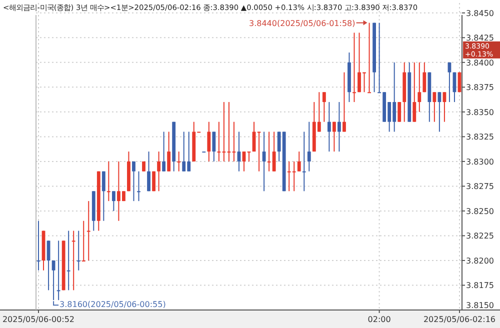 The image size is (500, 328). I want to click on y-tick-label: 3.8175, so click(480, 285).